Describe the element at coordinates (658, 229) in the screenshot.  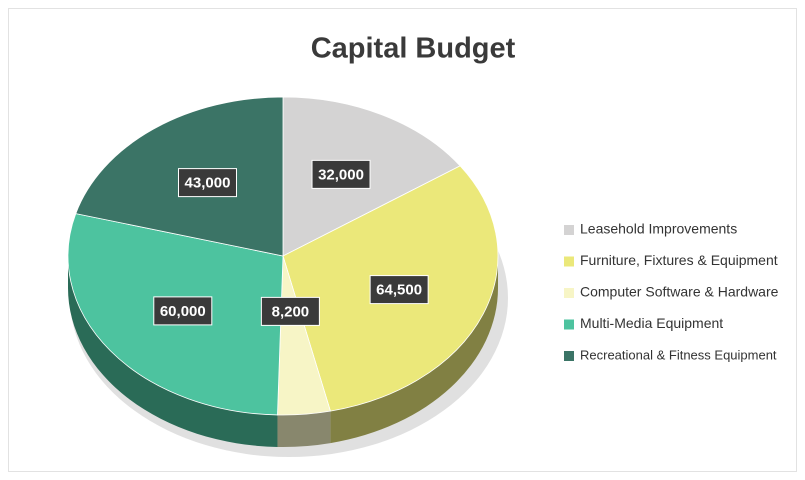
I see `legend-label: Leasehold Improvements` at that location.